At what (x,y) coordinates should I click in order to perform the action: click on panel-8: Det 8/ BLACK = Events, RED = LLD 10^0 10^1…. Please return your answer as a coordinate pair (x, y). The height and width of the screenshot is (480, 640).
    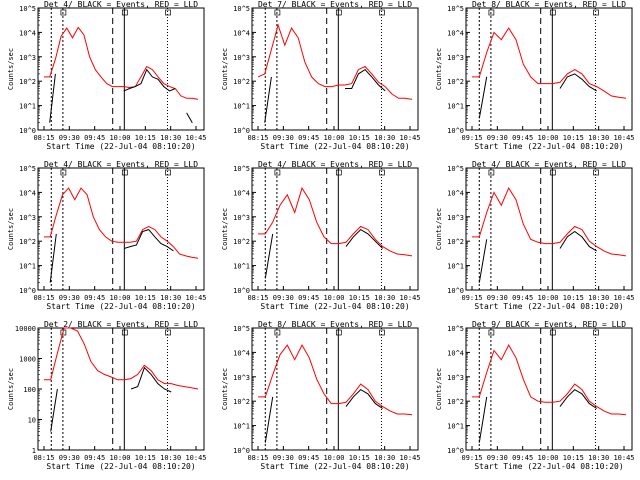
    Looking at the image, I should click on (321, 395).